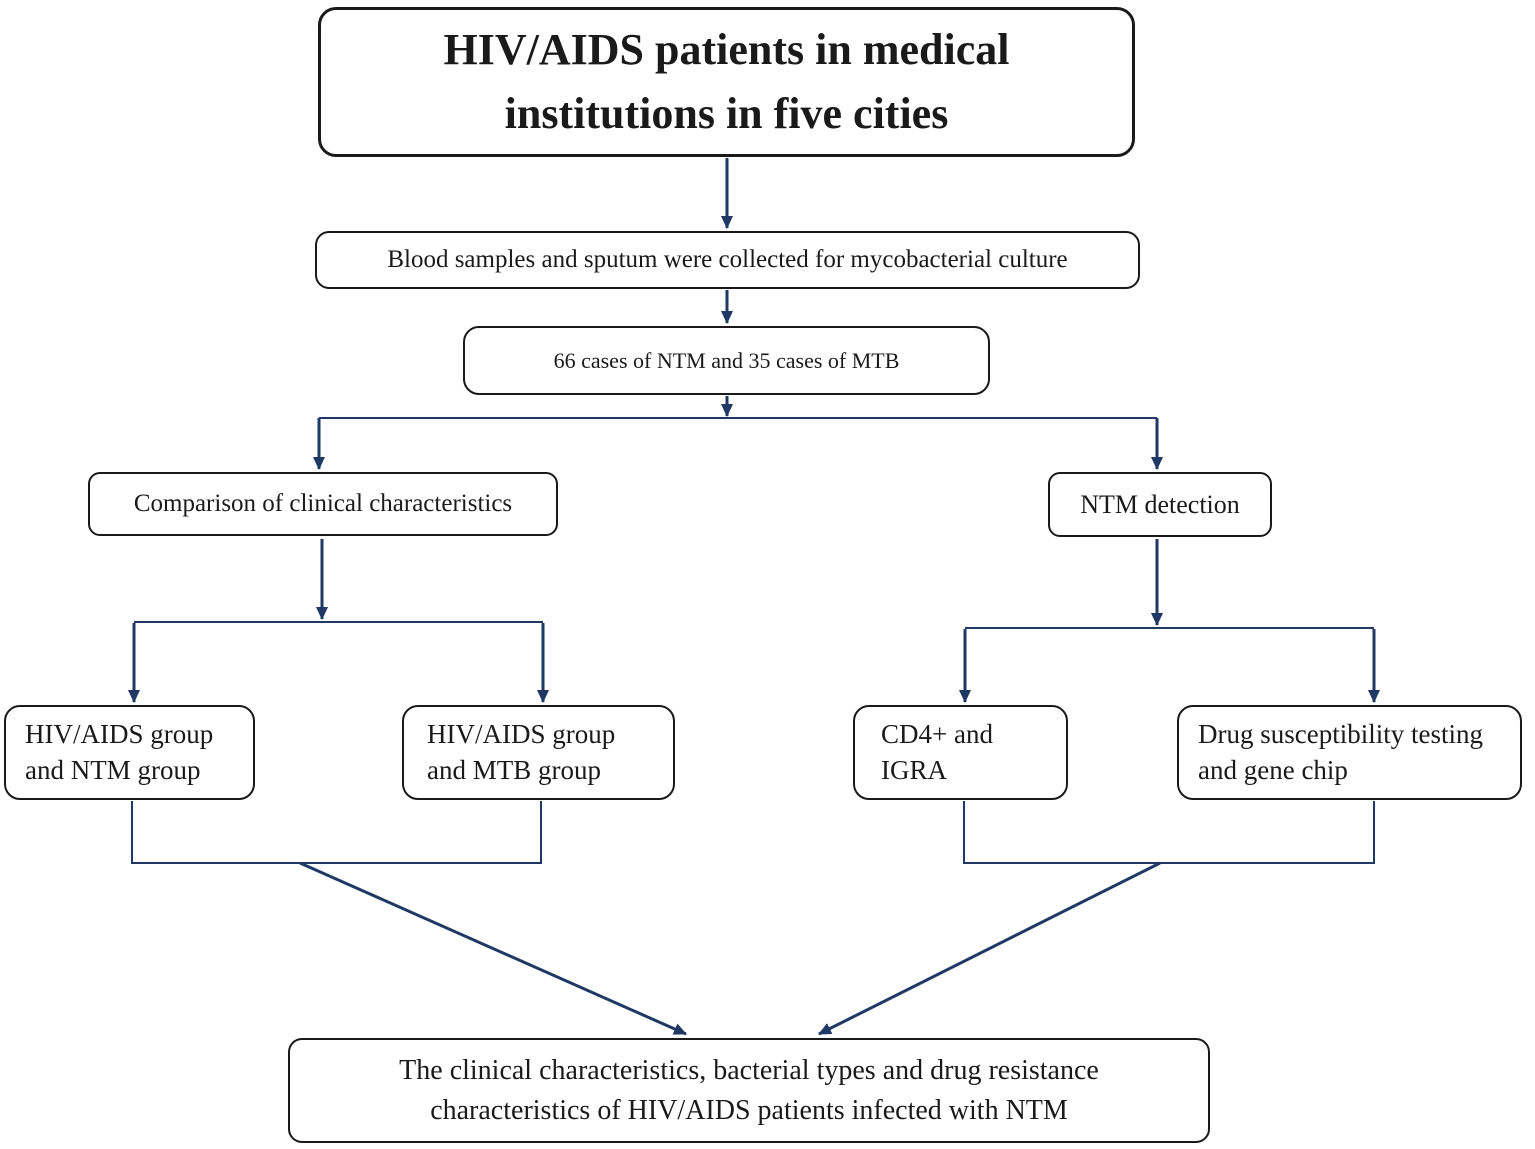  What do you see at coordinates (1169, 832) in the screenshot?
I see `merge-right-connector` at bounding box center [1169, 832].